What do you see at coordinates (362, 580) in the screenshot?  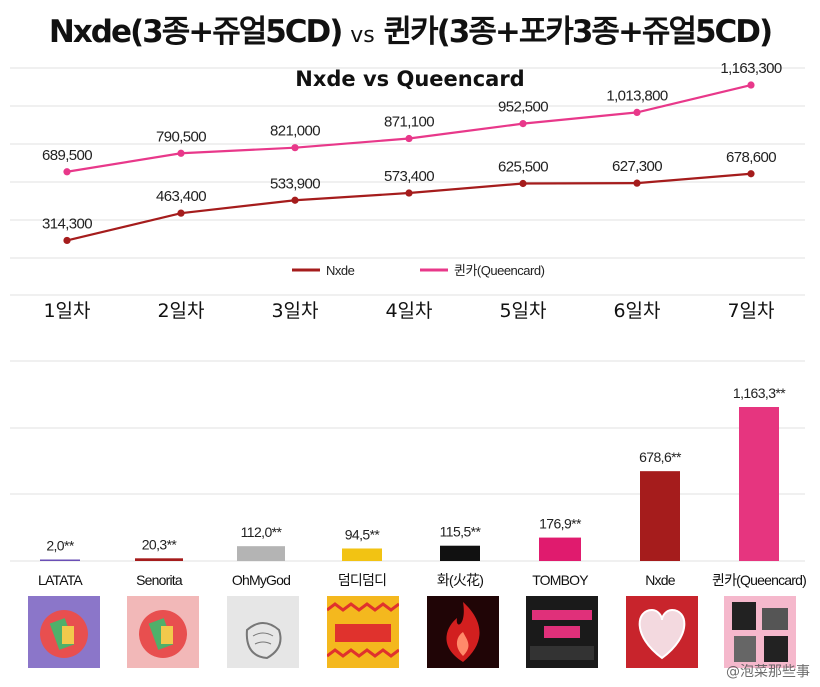 I see `category-label: 덤디덤디` at bounding box center [362, 580].